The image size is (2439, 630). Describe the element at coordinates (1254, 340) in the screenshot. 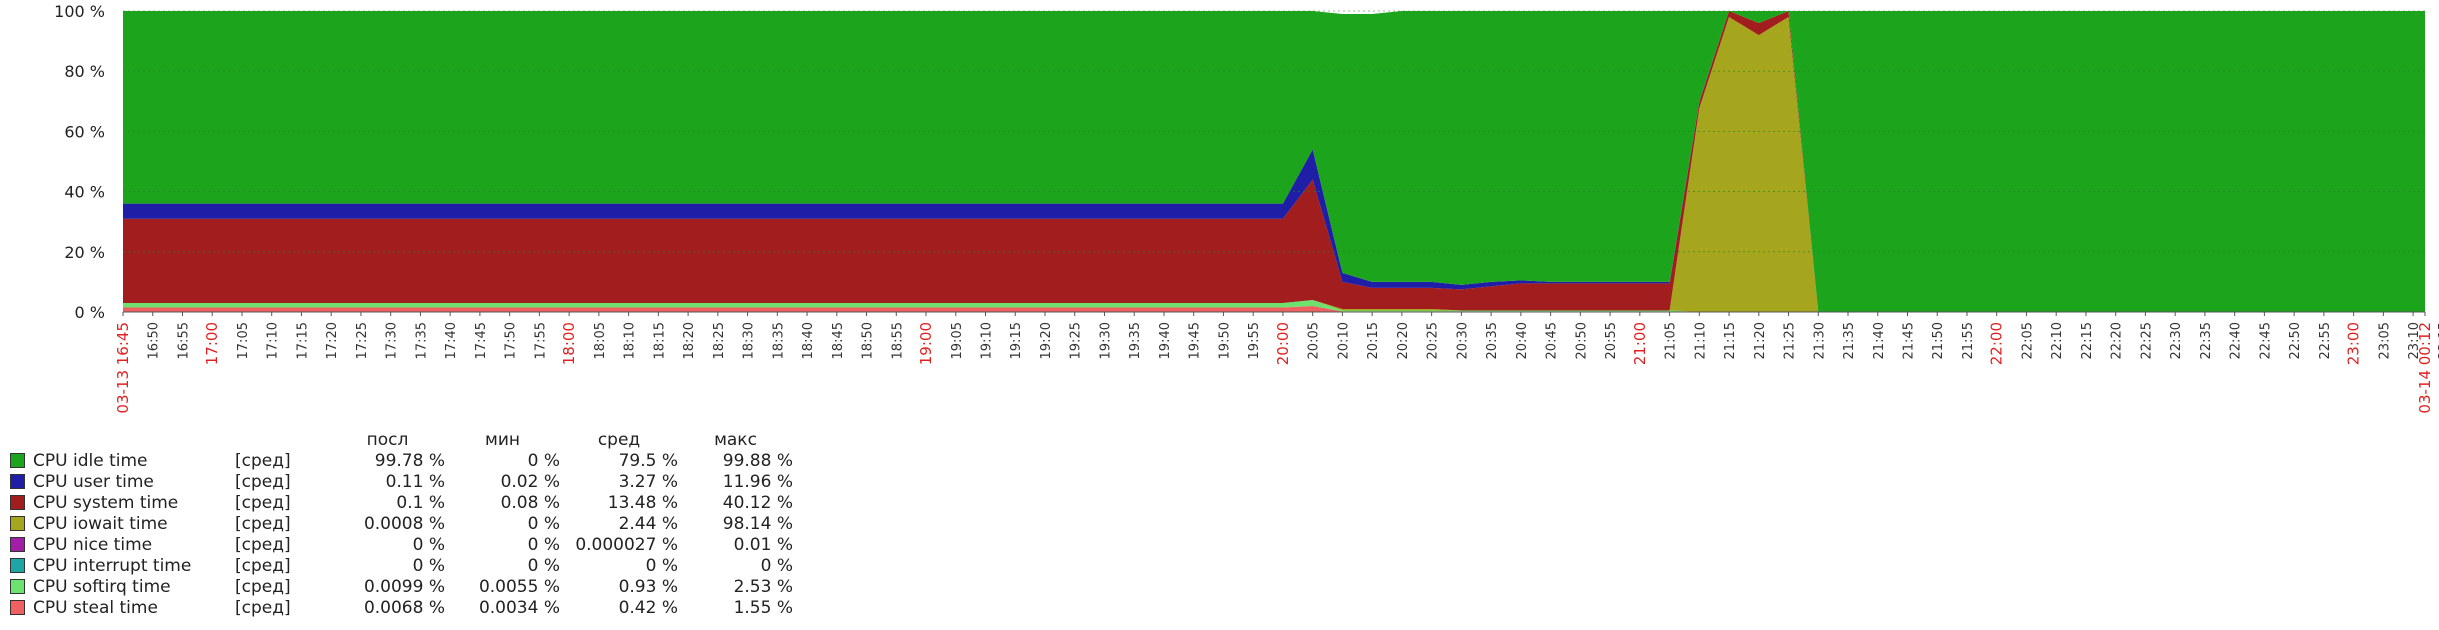

I see `x-tick-label: 19:55` at that location.